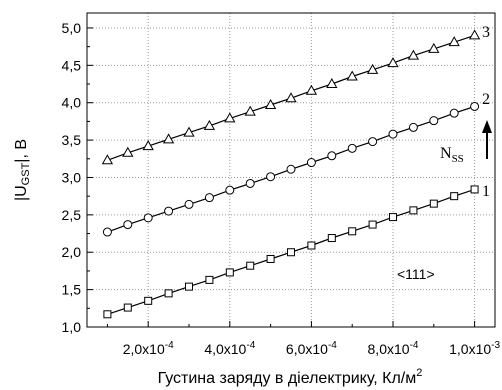 The width and height of the screenshot is (502, 390). I want to click on y-tick-label: 3,5, so click(72, 140).